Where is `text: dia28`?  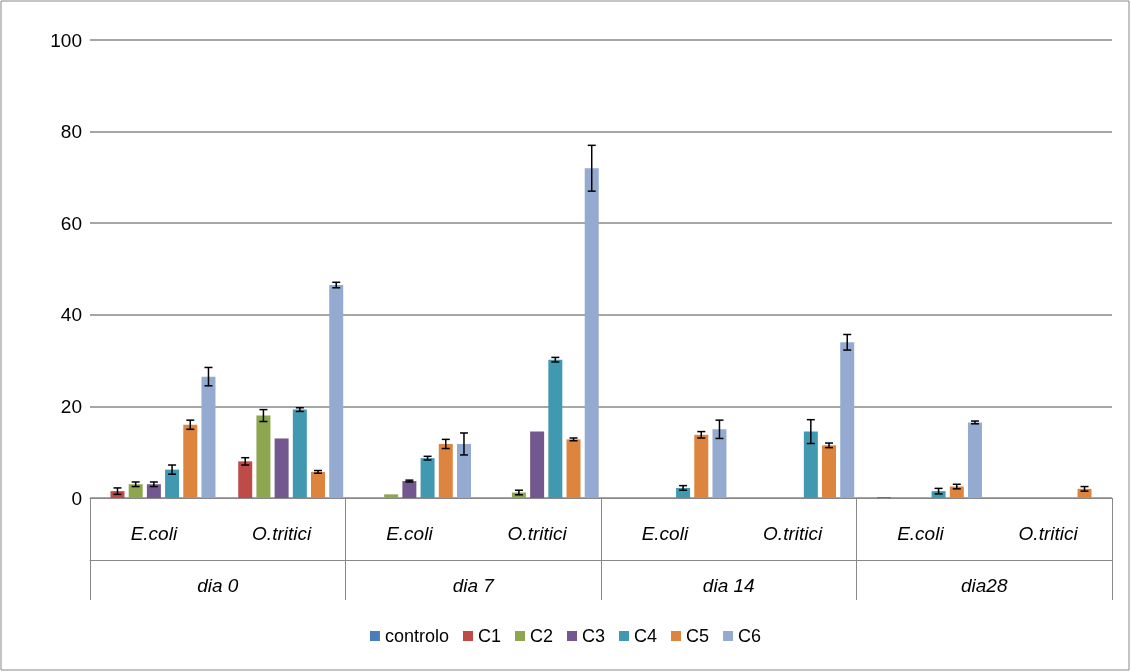 text: dia28 is located at coordinates (984, 585).